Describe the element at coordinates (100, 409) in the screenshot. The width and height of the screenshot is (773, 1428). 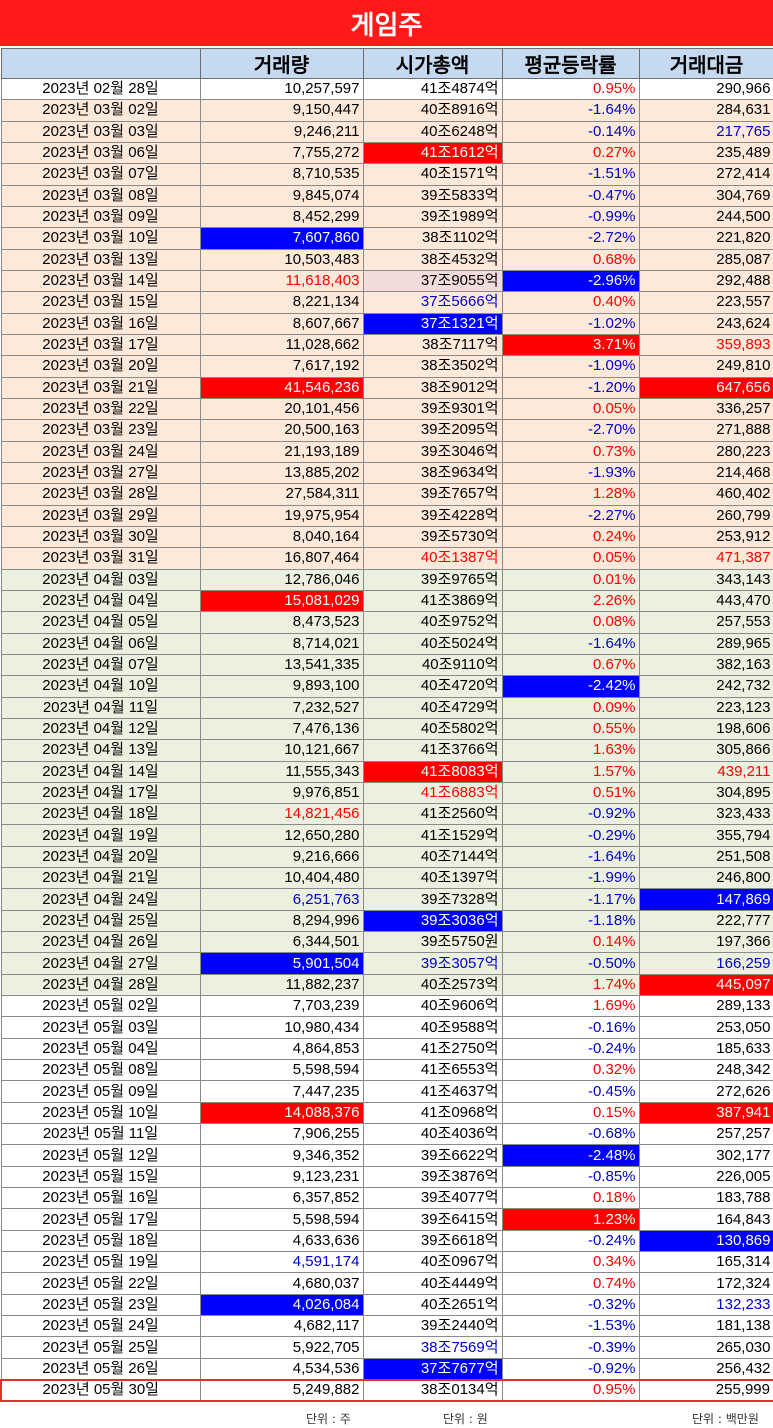
I see `cell-date: 2023년 03월 22일` at that location.